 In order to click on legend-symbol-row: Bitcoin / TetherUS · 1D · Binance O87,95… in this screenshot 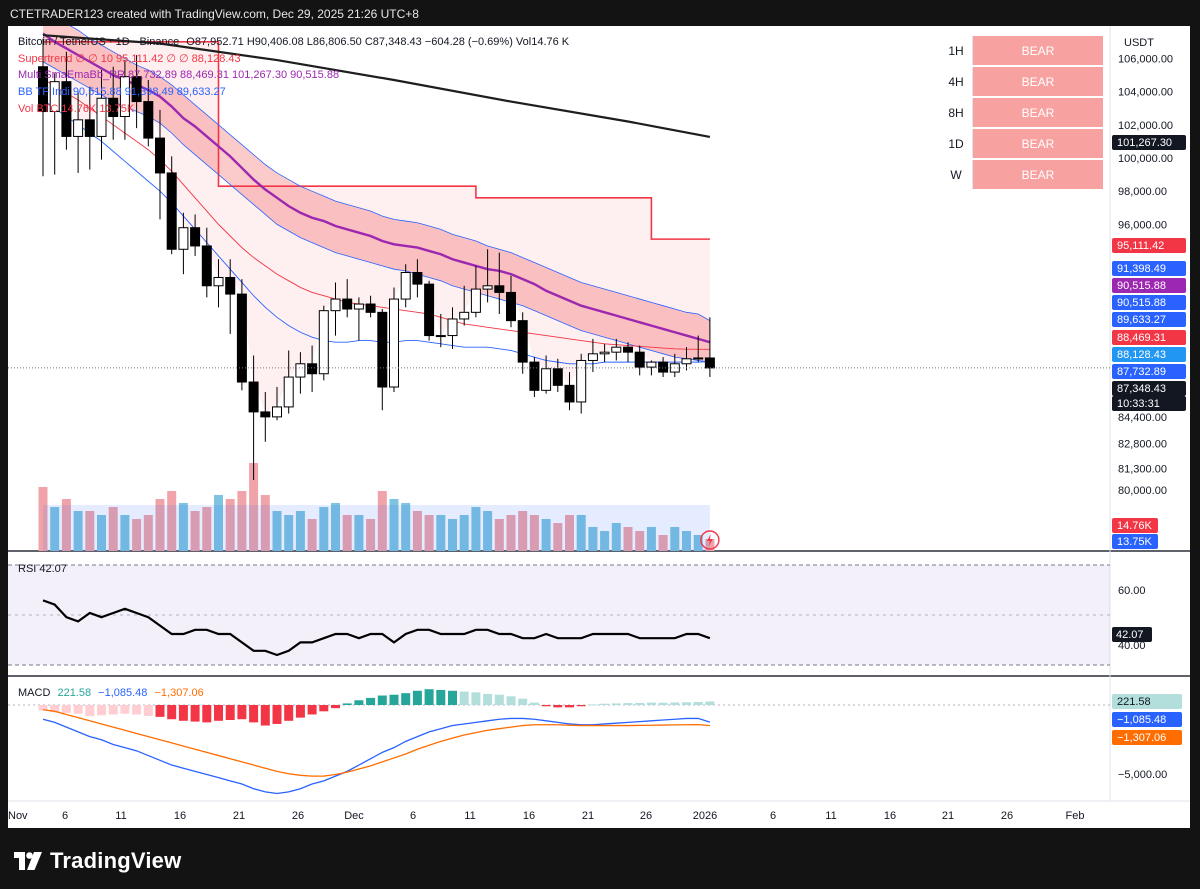, I will do `click(295, 42)`.